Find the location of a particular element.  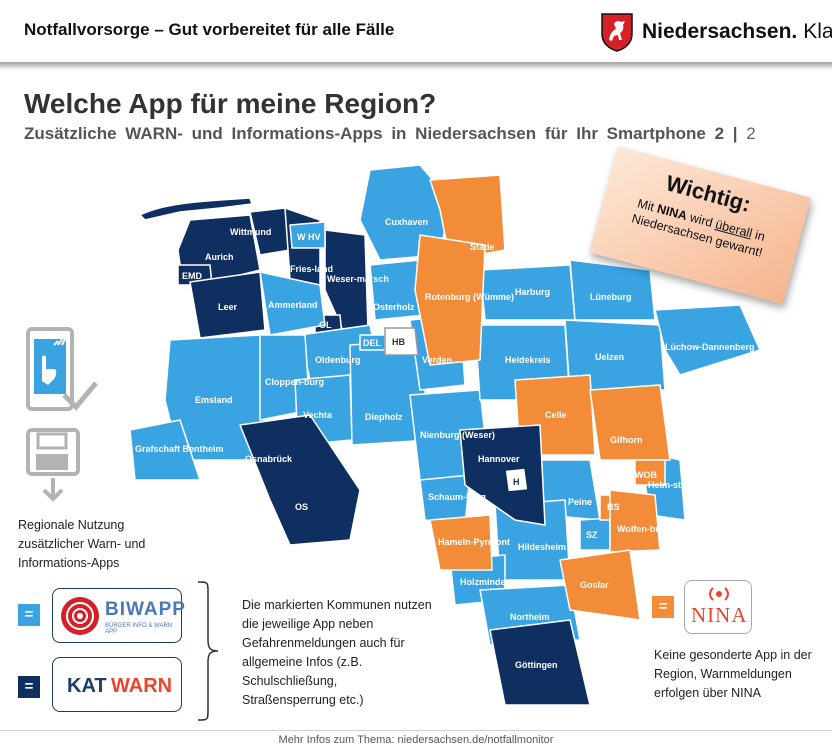

region-rotenburg is located at coordinates (450, 300).